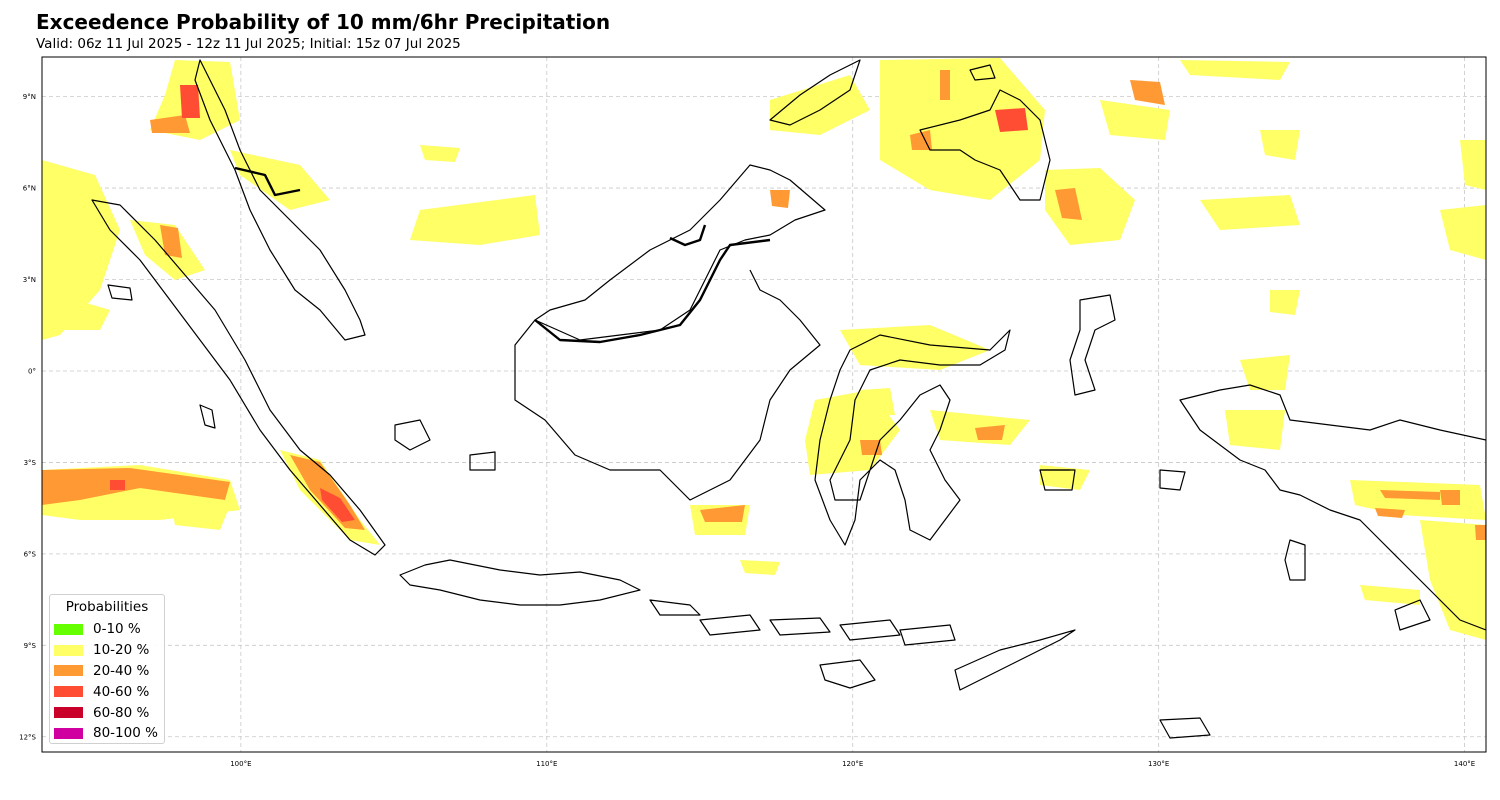  What do you see at coordinates (1158, 764) in the screenshot?
I see `longitude-tick-label: 130°E` at bounding box center [1158, 764].